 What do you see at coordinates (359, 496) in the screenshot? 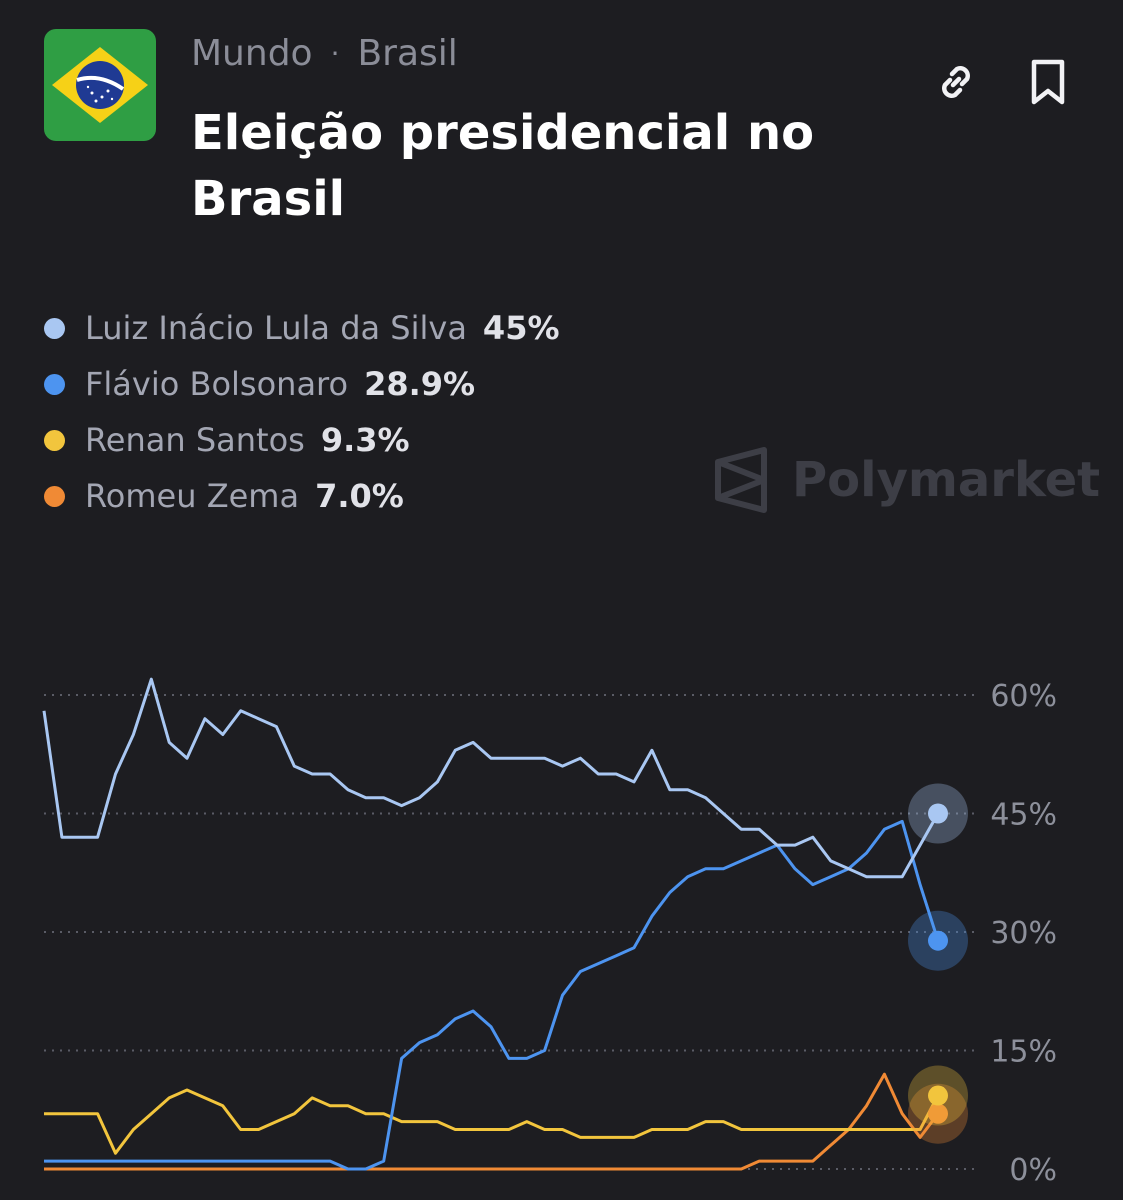
I see `legend-value: 7.0%` at bounding box center [359, 496].